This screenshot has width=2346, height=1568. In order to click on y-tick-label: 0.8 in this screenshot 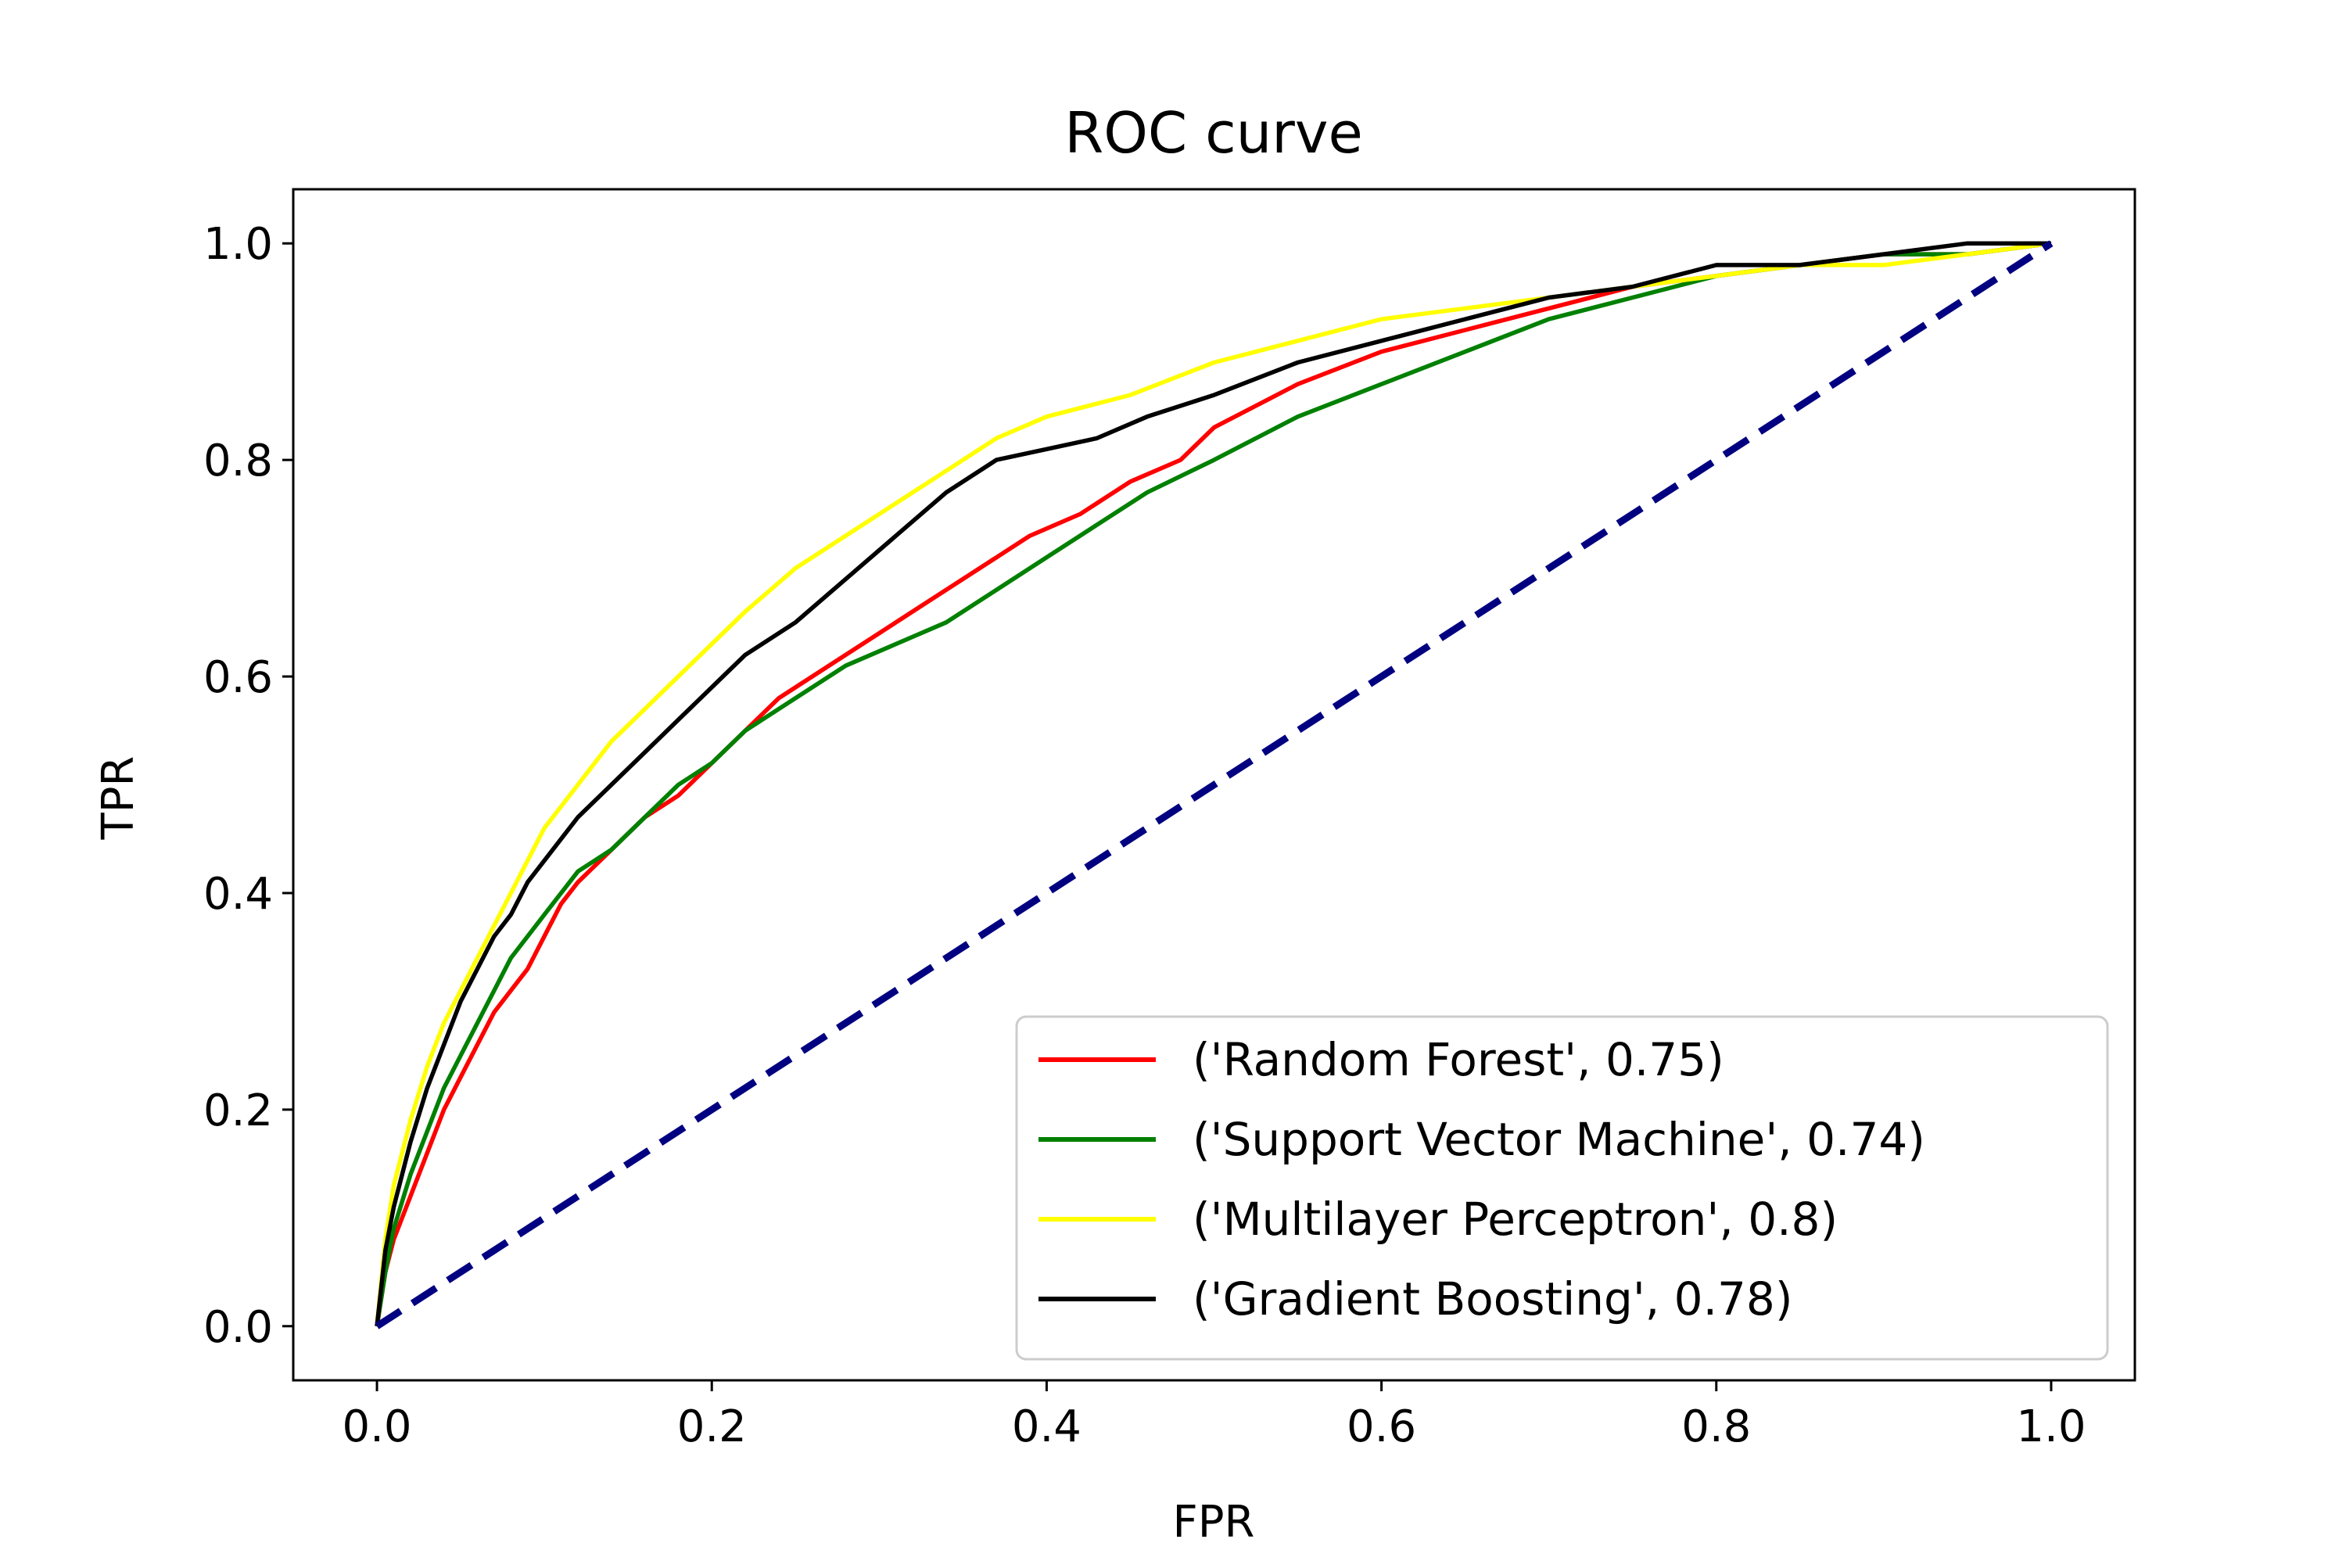, I will do `click(238, 461)`.